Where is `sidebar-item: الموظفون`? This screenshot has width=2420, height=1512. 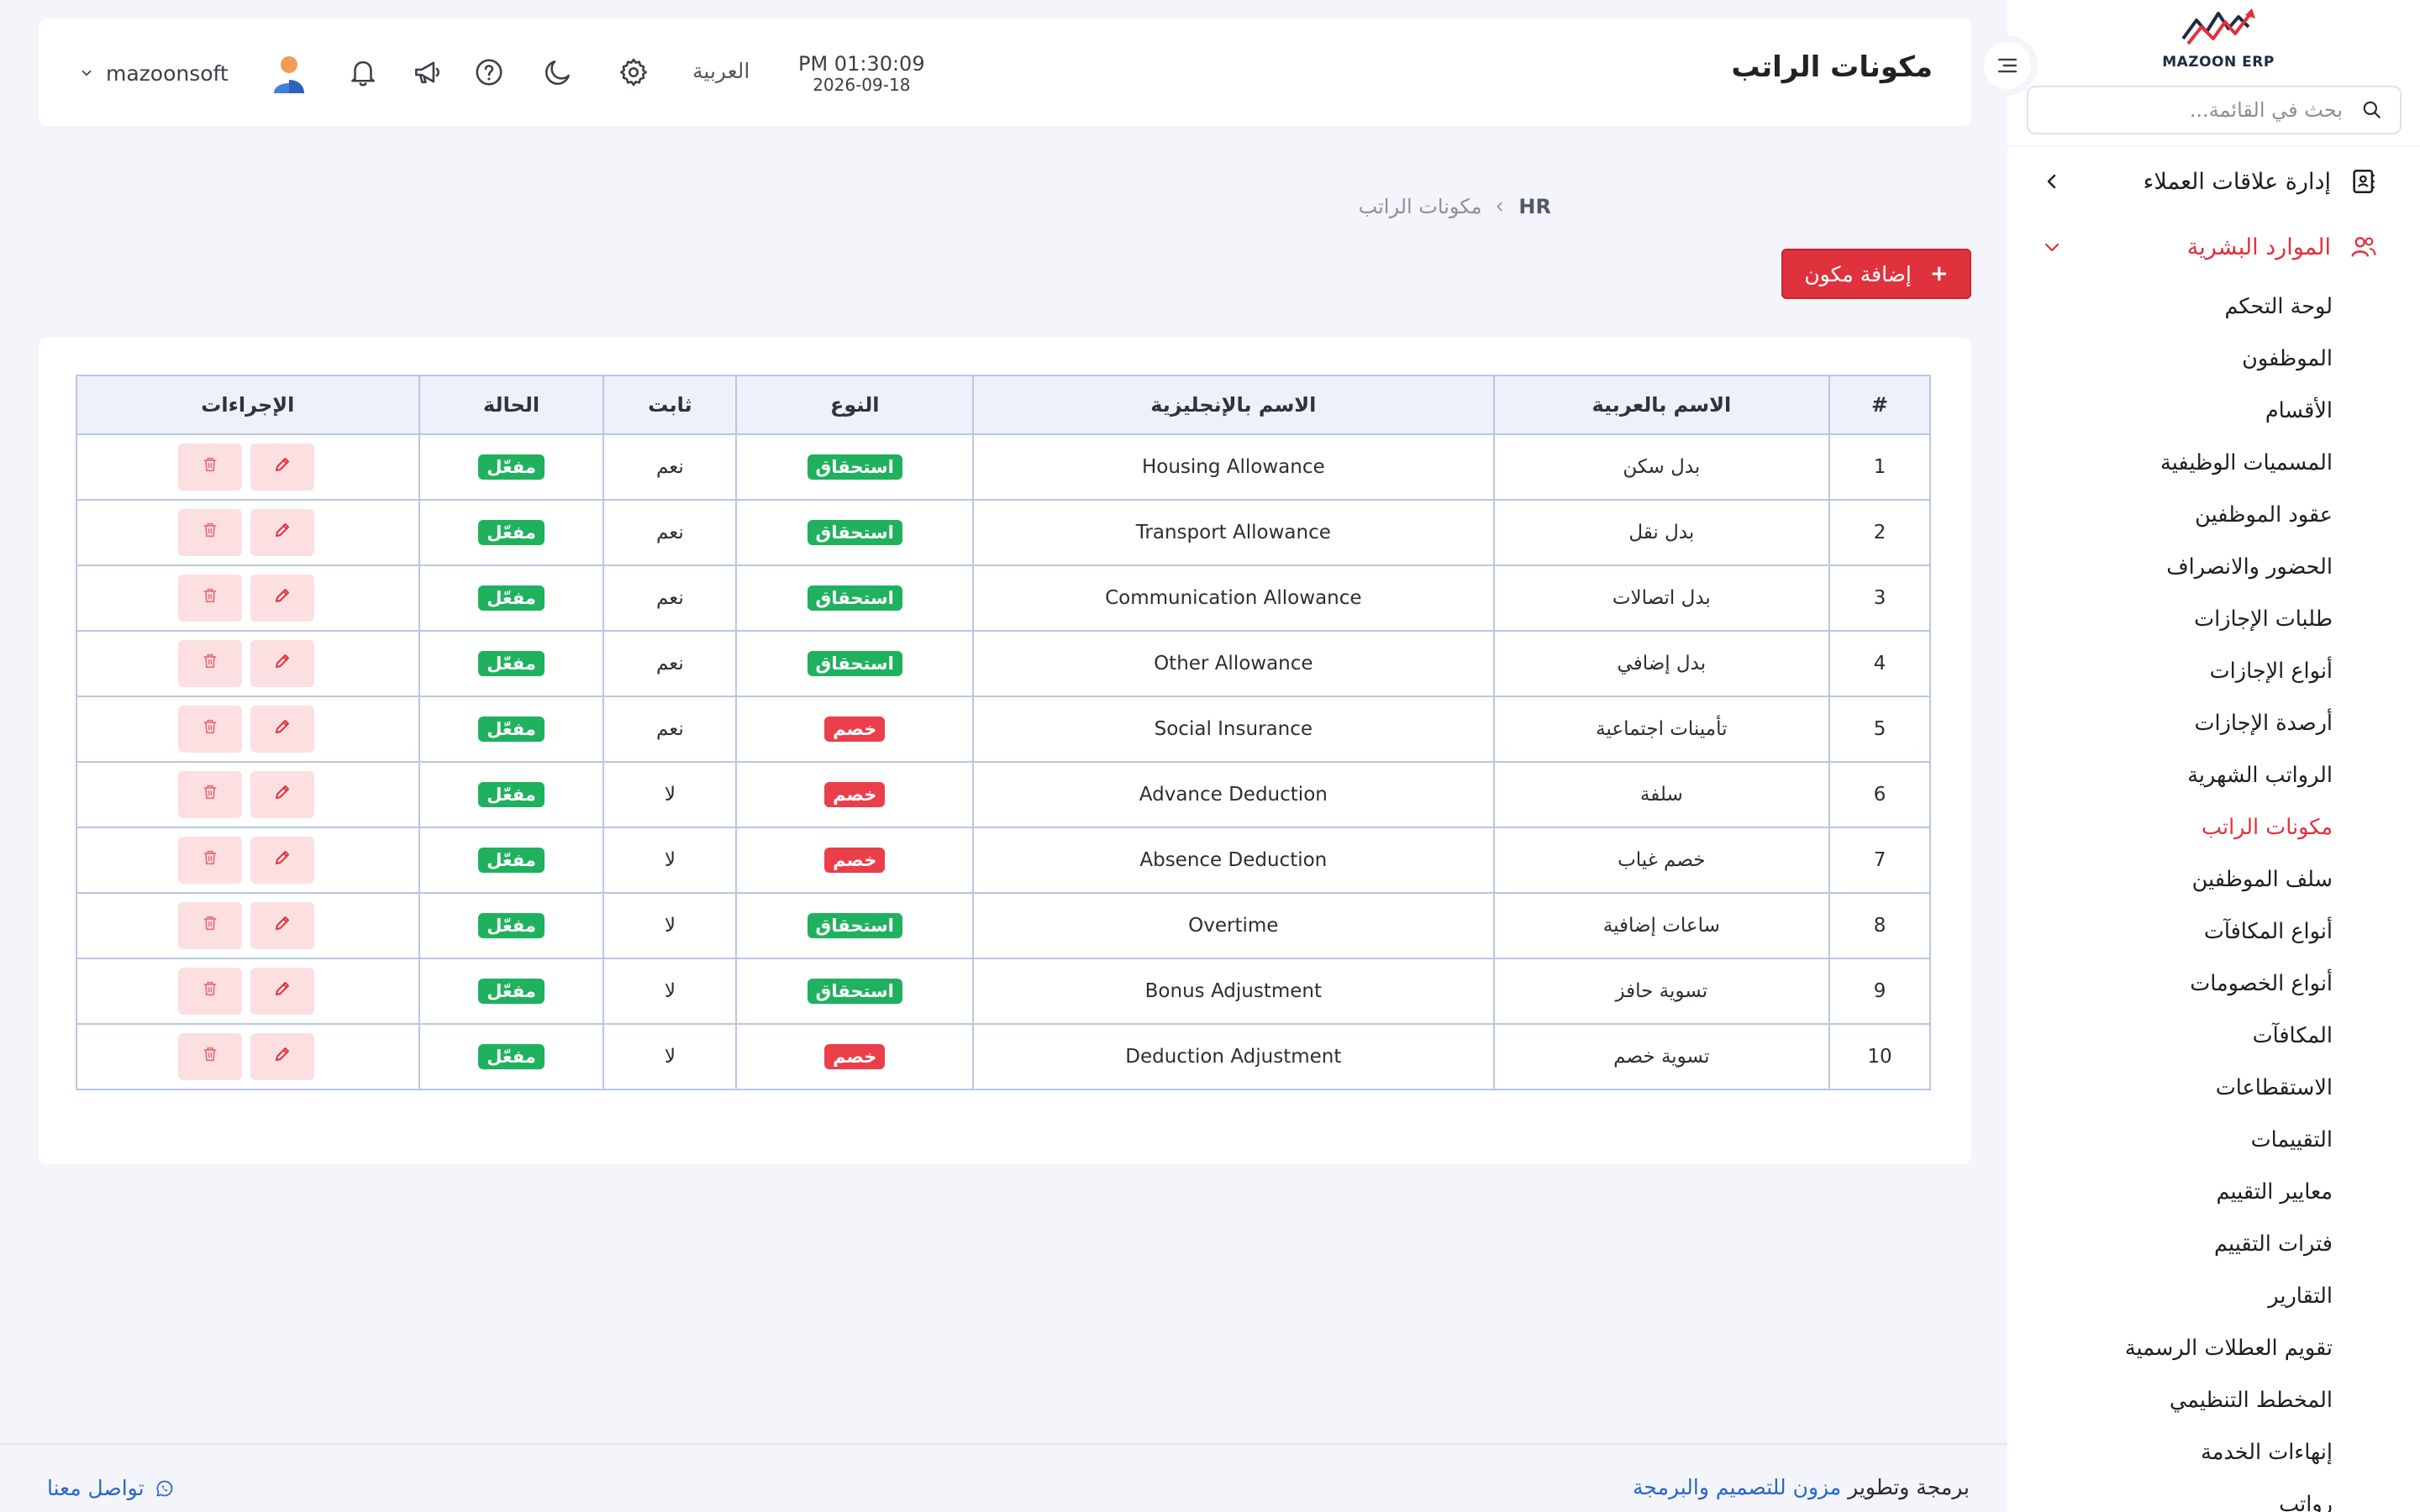 sidebar-item: الموظفون is located at coordinates (2287, 358).